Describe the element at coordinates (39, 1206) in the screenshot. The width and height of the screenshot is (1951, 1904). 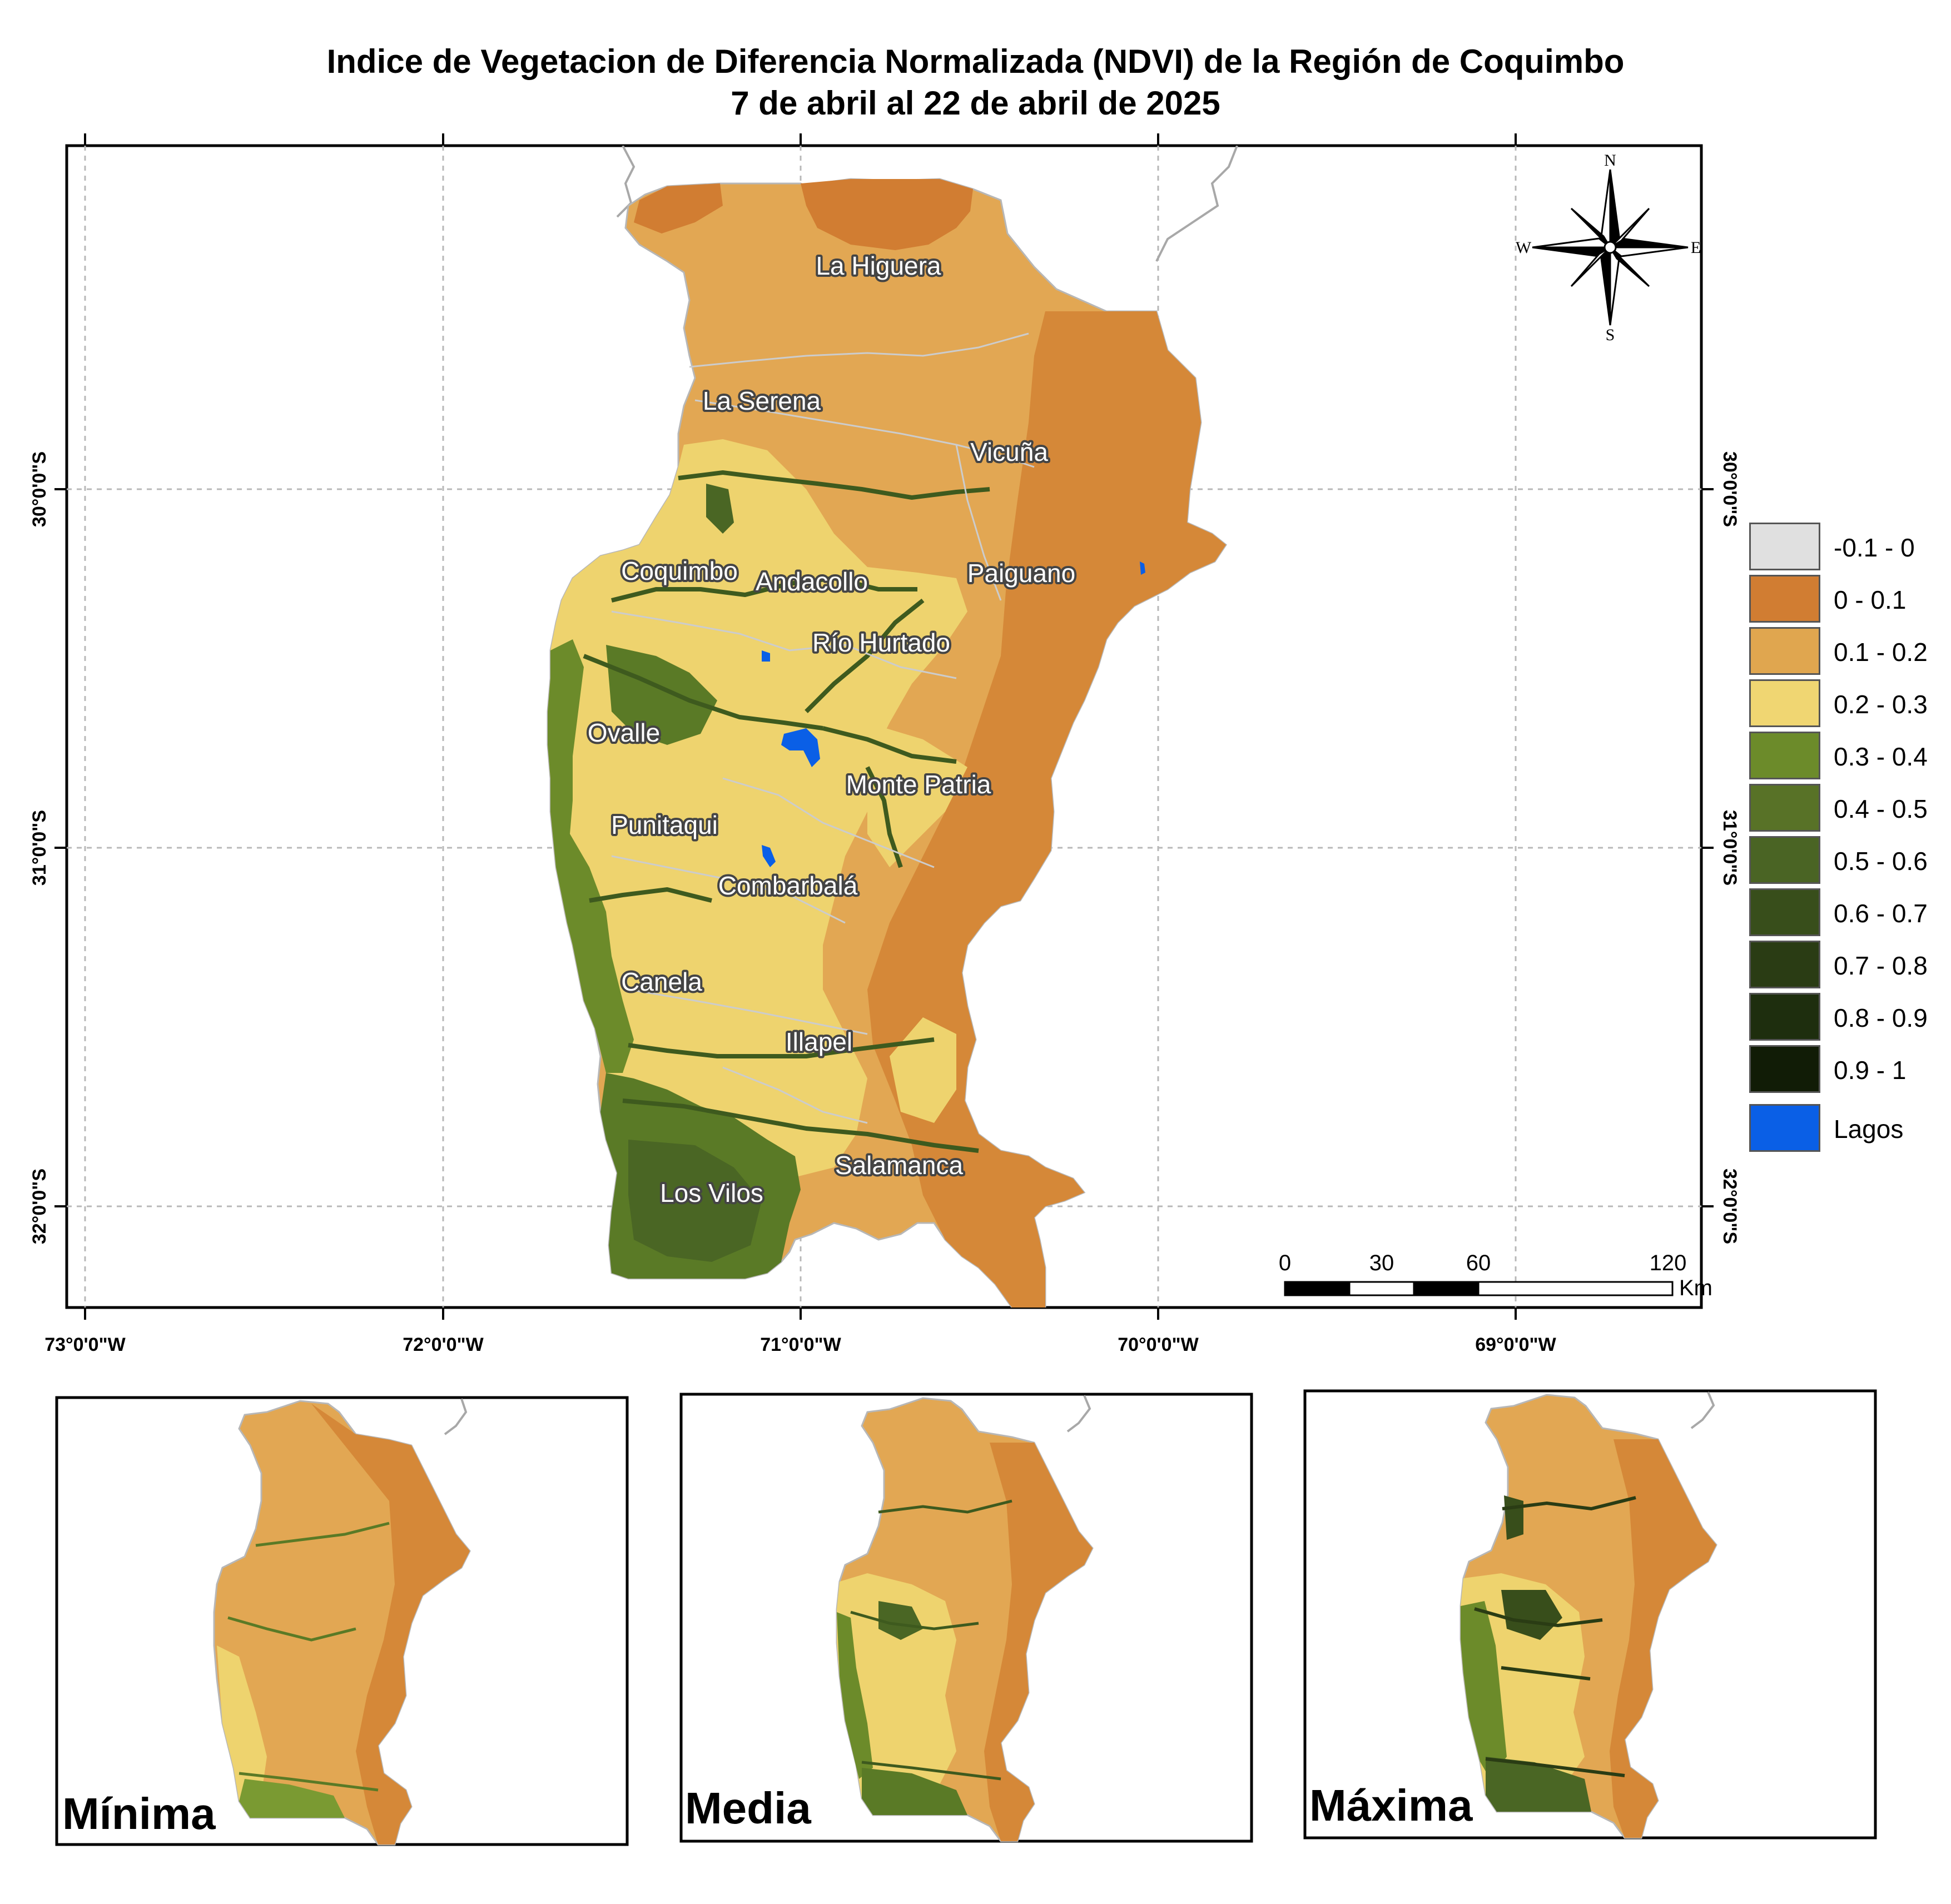
I see `lat-label-32s-left: 32°0'0"S` at that location.